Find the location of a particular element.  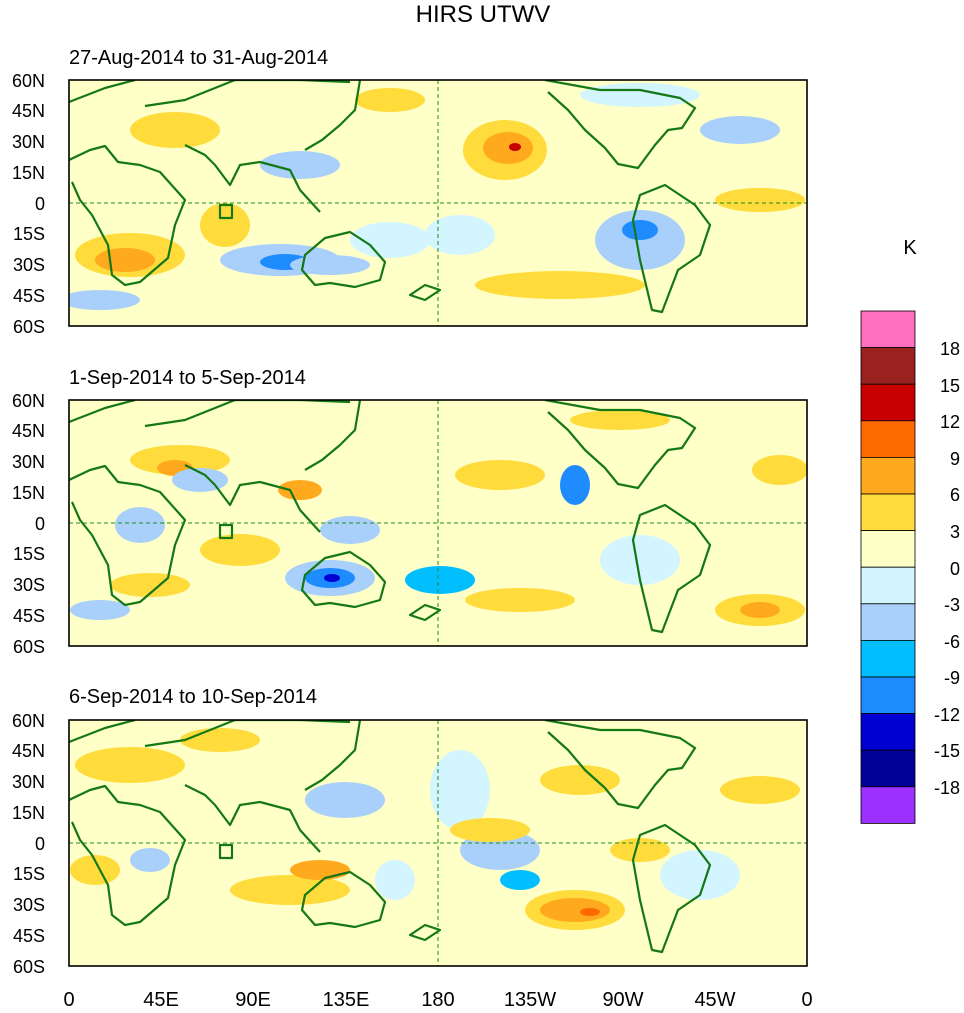

lon-tick-label: 90E is located at coordinates (253, 1000).